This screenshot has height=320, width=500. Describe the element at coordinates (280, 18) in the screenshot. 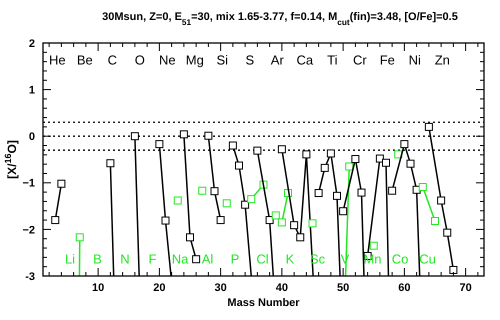

I see `chart-title: 30Msun, Z=0, E$_{51}$=30, mix 1.65-3.77, f=0.14, M$_{cut}$(fin)=3.48, [O/Fe]=0.5` at that location.